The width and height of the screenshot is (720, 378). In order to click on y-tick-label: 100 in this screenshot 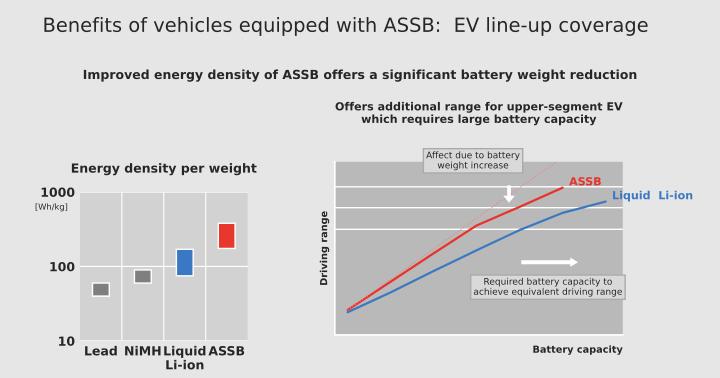, I will do `click(62, 267)`.